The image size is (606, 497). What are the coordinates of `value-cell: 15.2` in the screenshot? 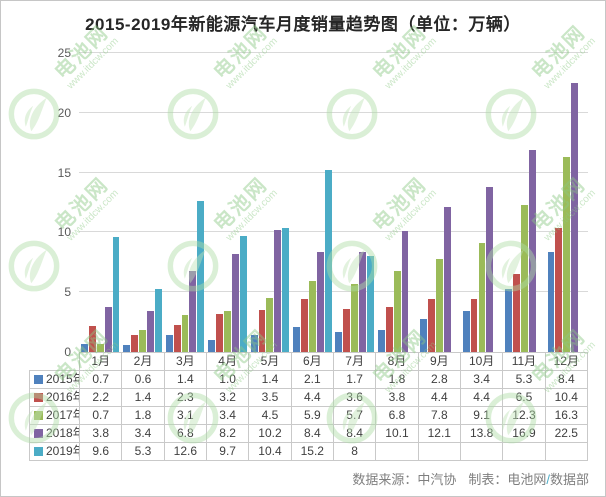 It's located at (312, 451).